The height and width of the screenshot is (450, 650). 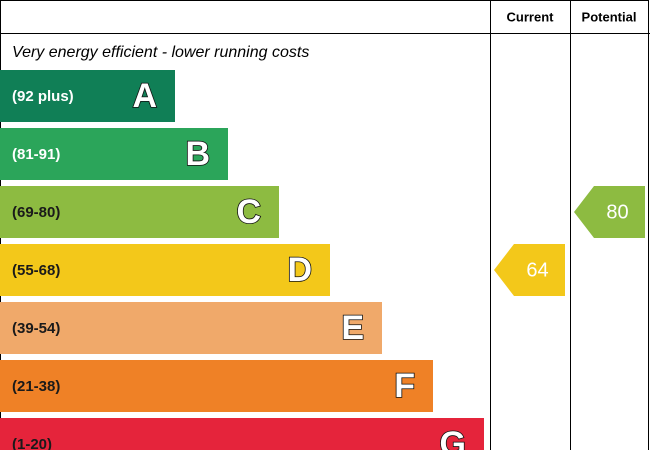 What do you see at coordinates (36, 154) in the screenshot?
I see `band-range: (81-91)` at bounding box center [36, 154].